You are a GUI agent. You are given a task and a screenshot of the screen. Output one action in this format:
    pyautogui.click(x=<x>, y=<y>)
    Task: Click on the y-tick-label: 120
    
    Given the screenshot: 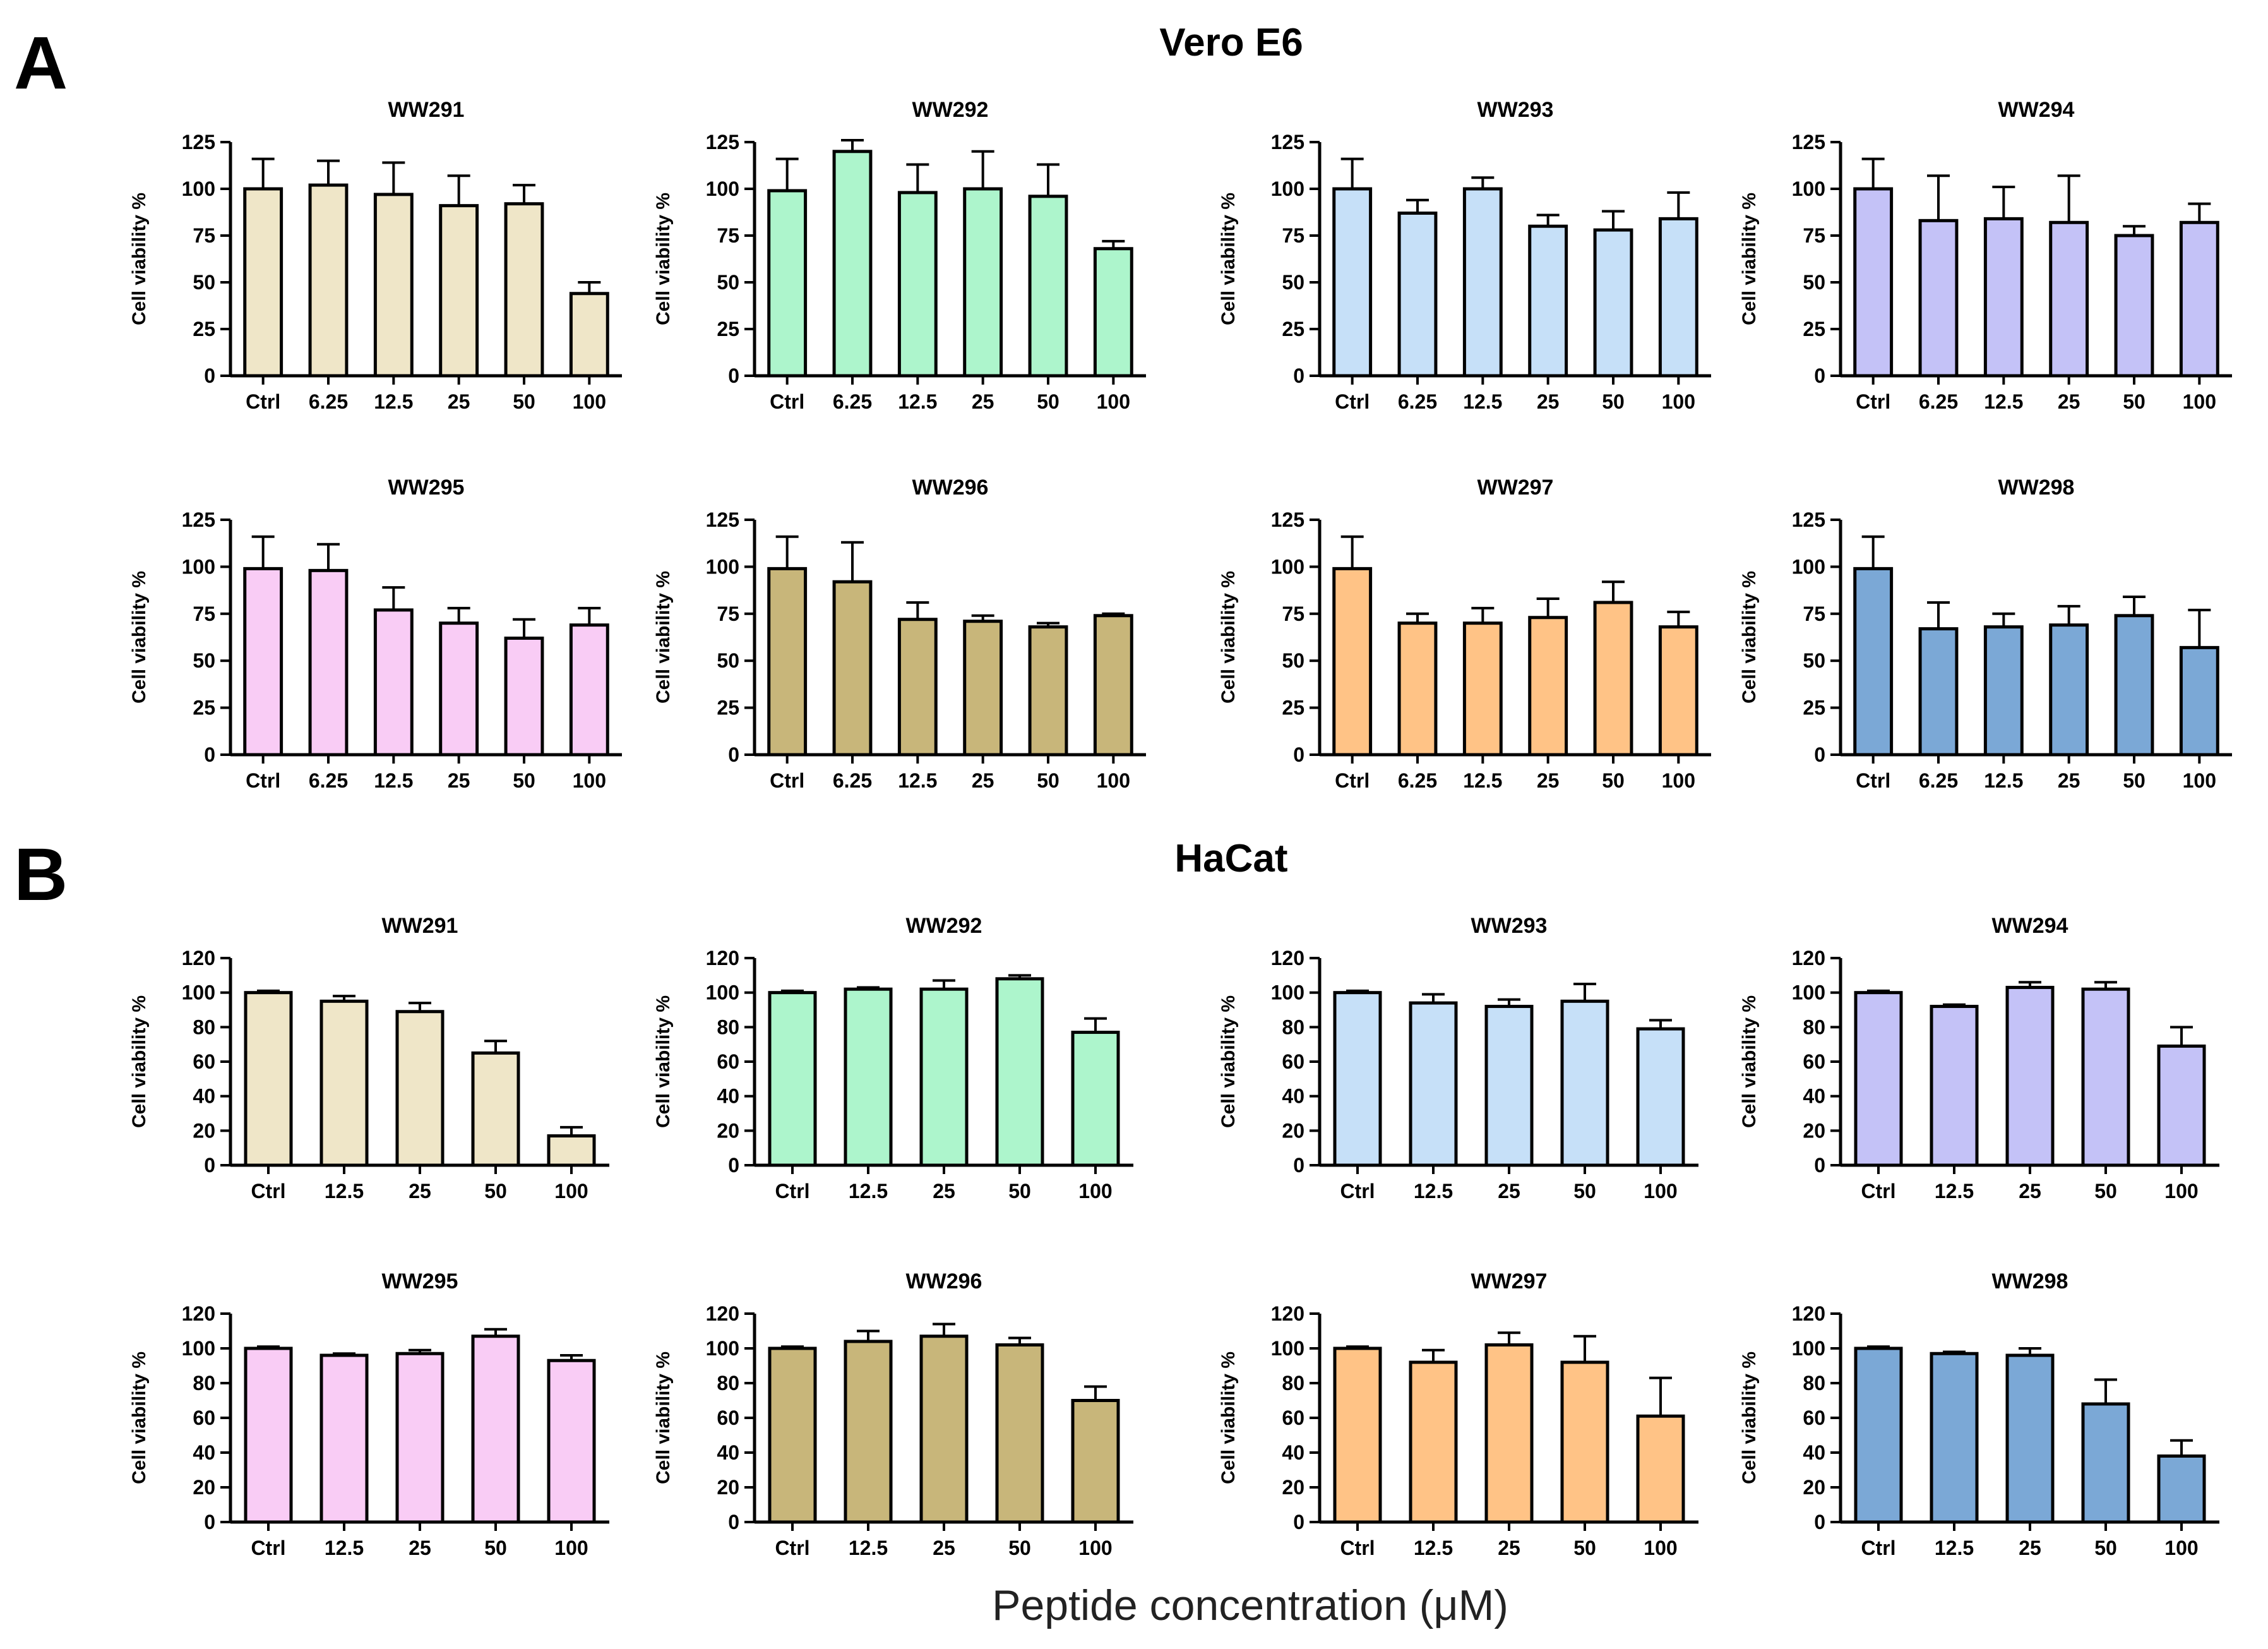 What is the action you would take?
    pyautogui.click(x=1287, y=1313)
    